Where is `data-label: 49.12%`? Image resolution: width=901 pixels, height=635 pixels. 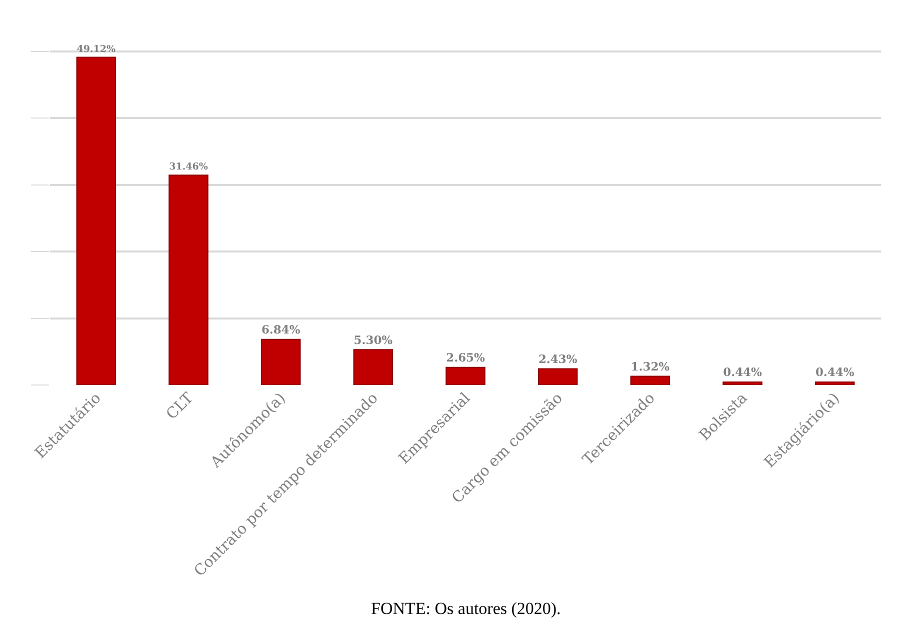 data-label: 49.12% is located at coordinates (96, 49).